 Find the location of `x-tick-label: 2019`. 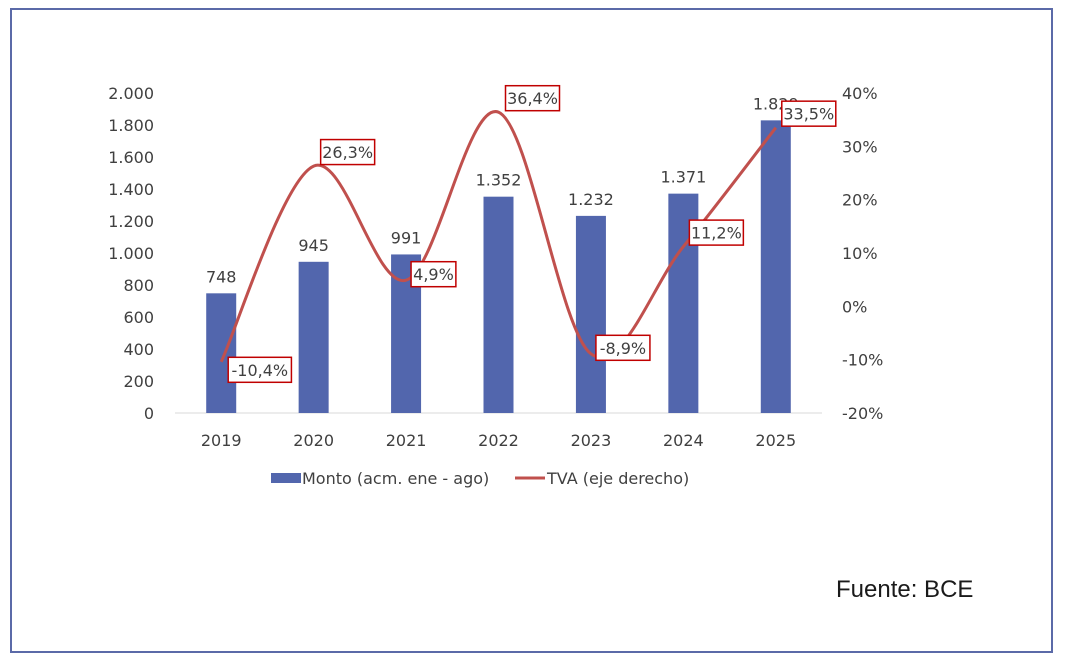

x-tick-label: 2019 is located at coordinates (221, 440).